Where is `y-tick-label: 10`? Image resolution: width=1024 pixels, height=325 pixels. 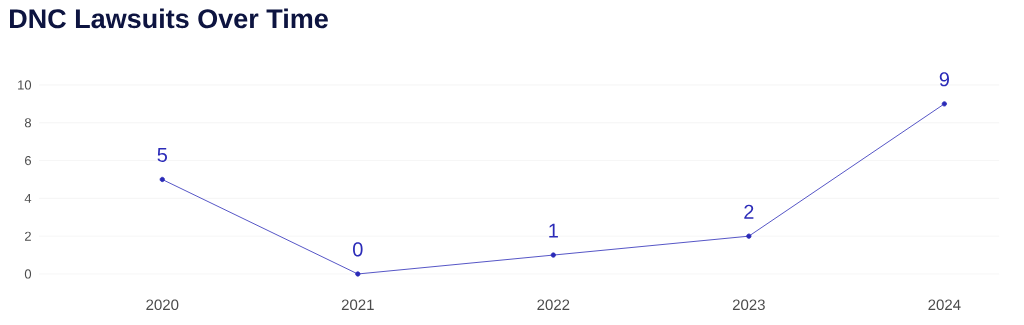 y-tick-label: 10 is located at coordinates (25, 85).